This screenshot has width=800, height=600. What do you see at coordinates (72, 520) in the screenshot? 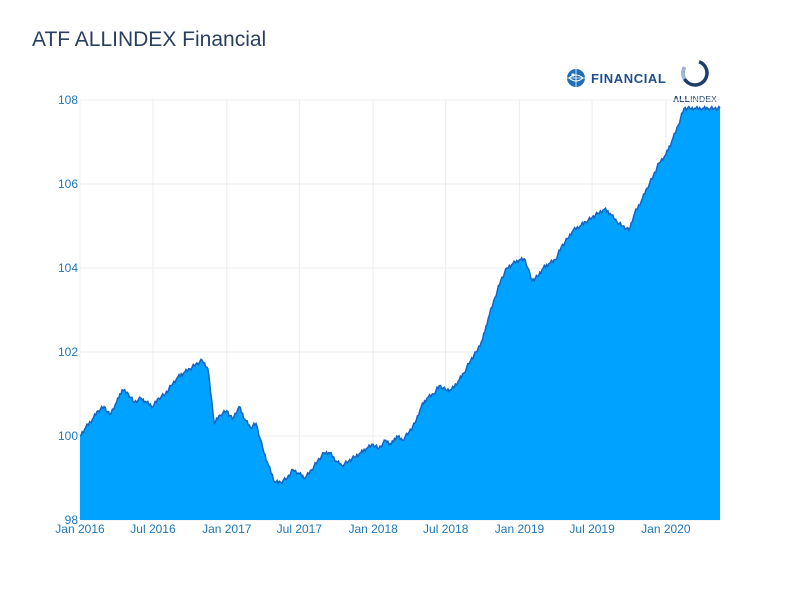
I see `y-tick-label: 98` at bounding box center [72, 520].